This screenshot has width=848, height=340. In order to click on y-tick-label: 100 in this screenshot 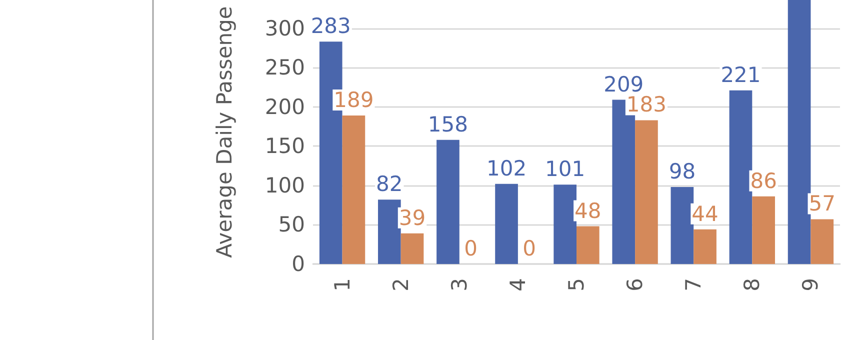, I will do `click(284, 185)`.